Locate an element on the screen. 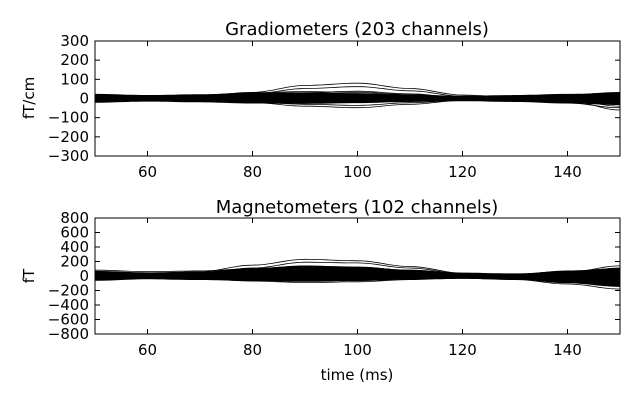 This screenshot has height=400, width=640. y-axis-label: fT/cm is located at coordinates (29, 98).